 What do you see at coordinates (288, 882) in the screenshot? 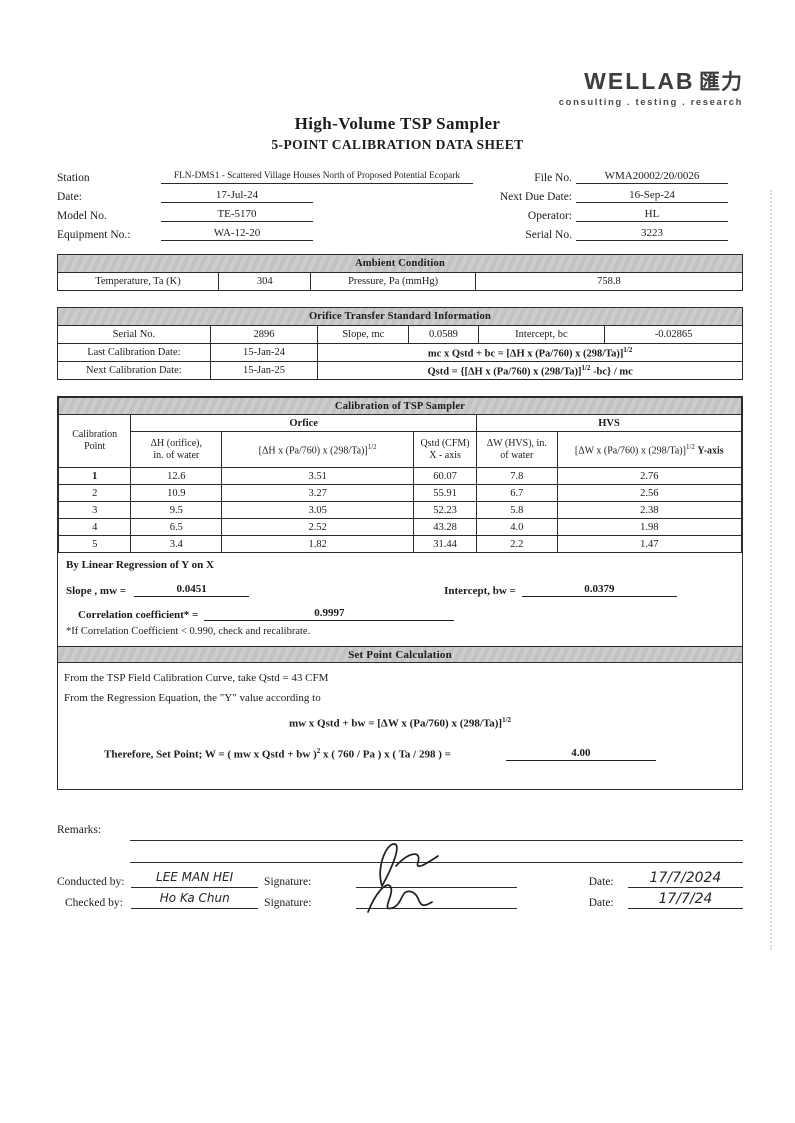
I see `signature-label-1: Signature:` at bounding box center [288, 882].